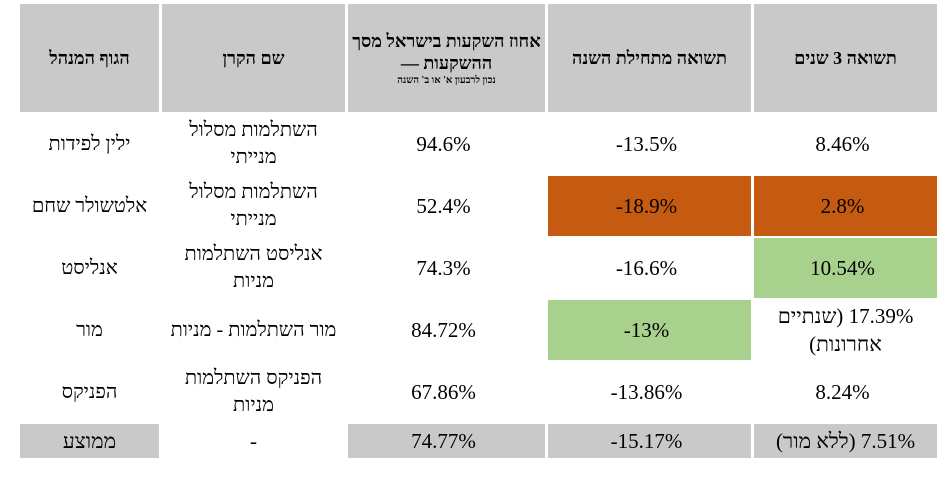 Image resolution: width=945 pixels, height=496 pixels. Describe the element at coordinates (252, 269) in the screenshot. I see `cell-fund-name: אנליסט השתלמות מניות` at that location.